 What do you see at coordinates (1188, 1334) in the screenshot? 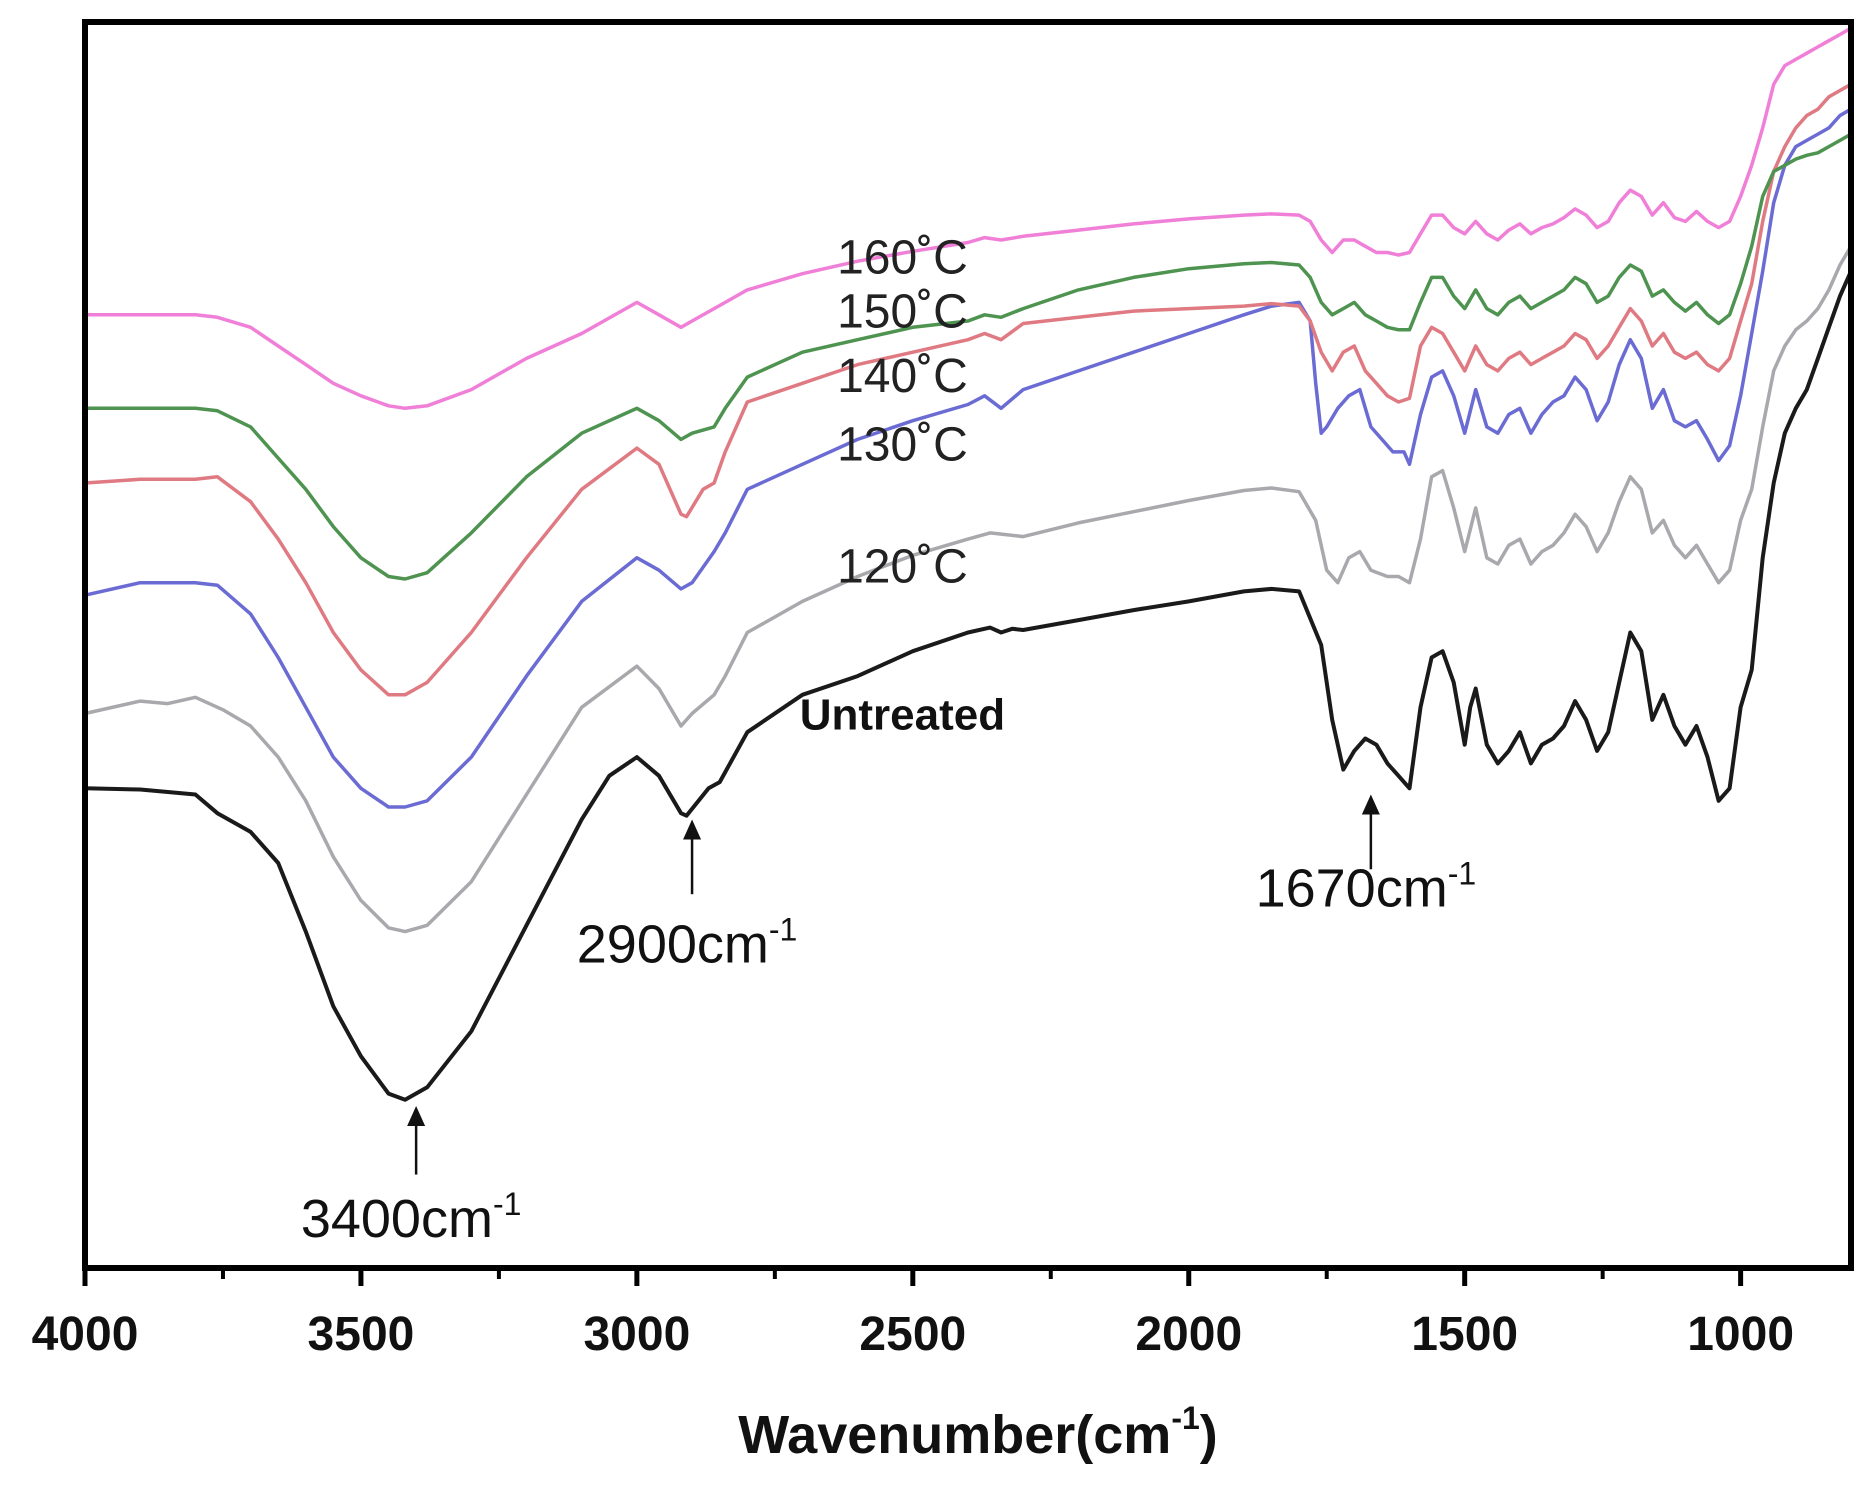
I see `x-tick-label: 2000` at bounding box center [1188, 1334].